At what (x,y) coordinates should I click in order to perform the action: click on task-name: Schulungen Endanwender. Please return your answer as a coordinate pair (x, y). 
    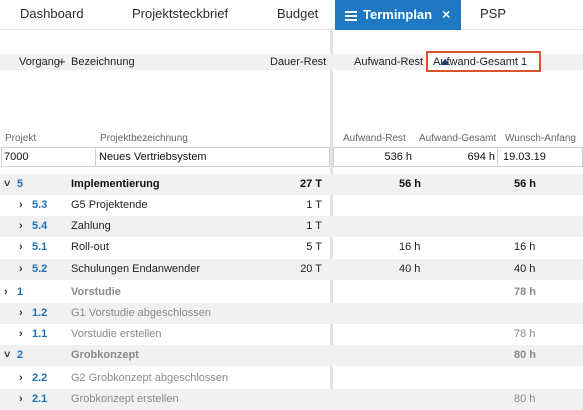
    Looking at the image, I should click on (136, 269).